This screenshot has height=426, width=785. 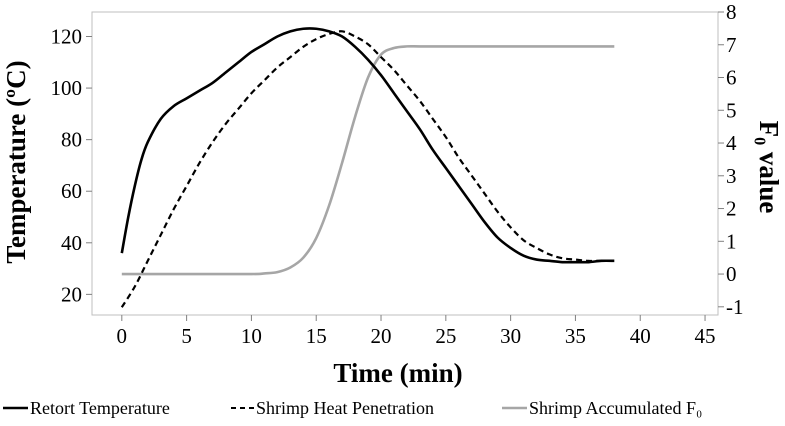 What do you see at coordinates (731, 274) in the screenshot?
I see `y-right-tick-label: 0` at bounding box center [731, 274].